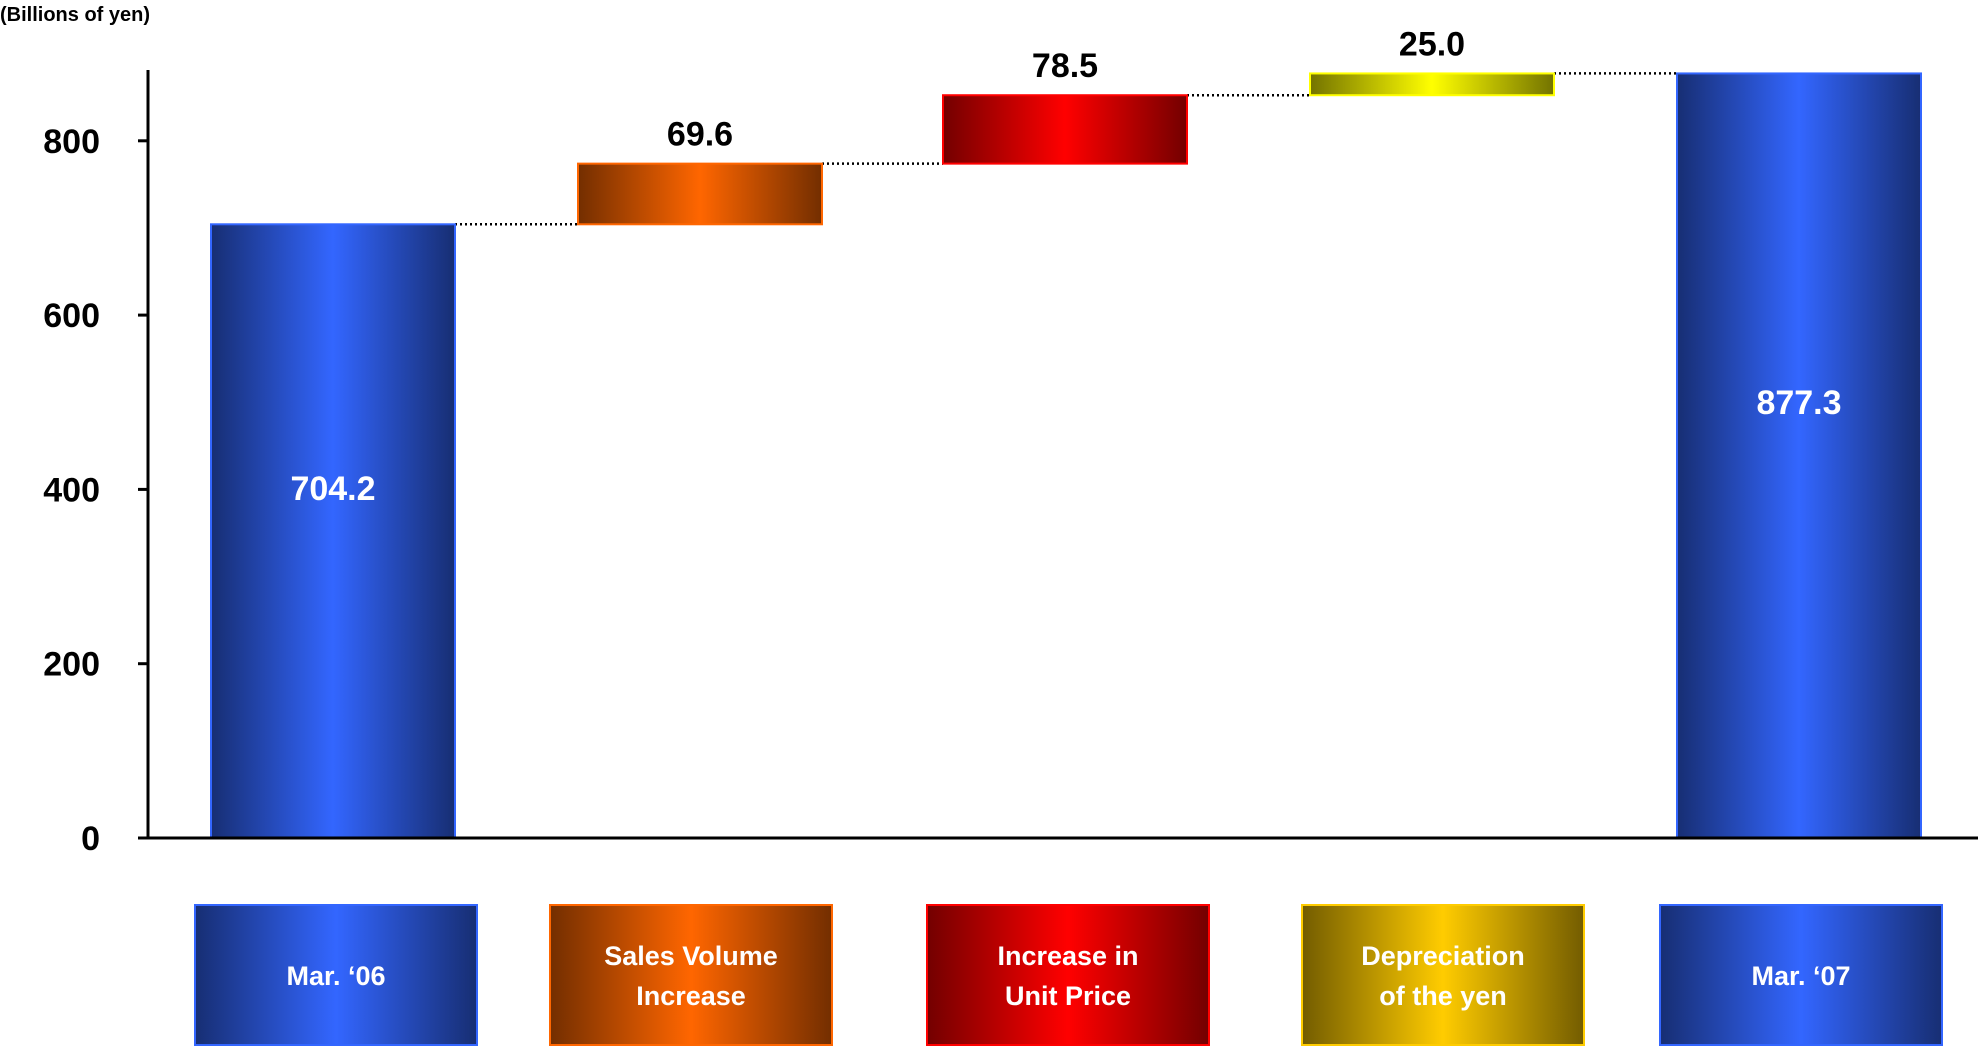  I want to click on value-label-2: 69.6, so click(700, 135).